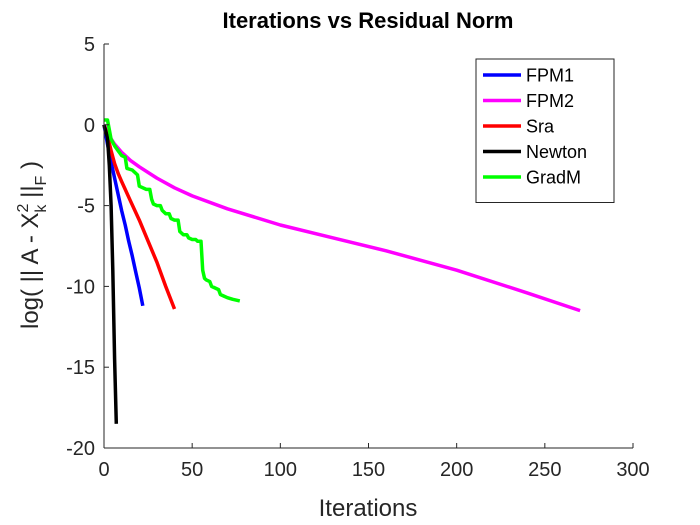  What do you see at coordinates (550, 101) in the screenshot?
I see `legend-label-fpm2: FPM2` at bounding box center [550, 101].